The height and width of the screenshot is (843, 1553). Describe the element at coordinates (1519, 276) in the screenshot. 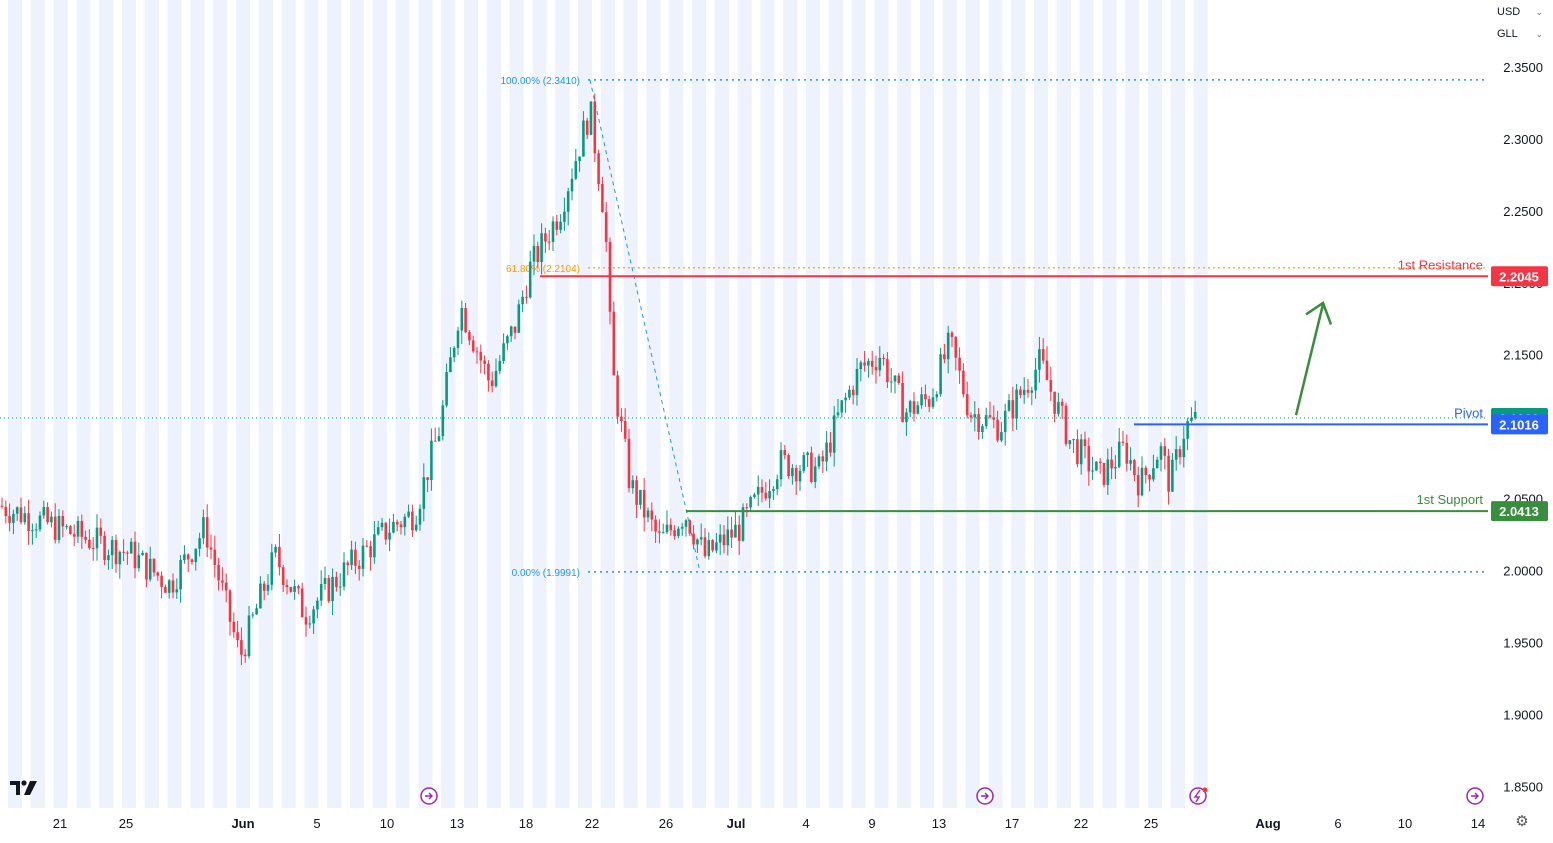

I see `resistance-price-badge` at that location.